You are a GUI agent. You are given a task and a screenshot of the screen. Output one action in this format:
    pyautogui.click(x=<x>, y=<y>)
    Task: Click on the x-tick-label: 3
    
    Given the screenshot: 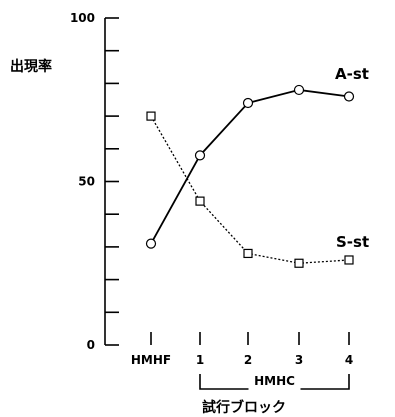 What is the action you would take?
    pyautogui.click(x=299, y=360)
    